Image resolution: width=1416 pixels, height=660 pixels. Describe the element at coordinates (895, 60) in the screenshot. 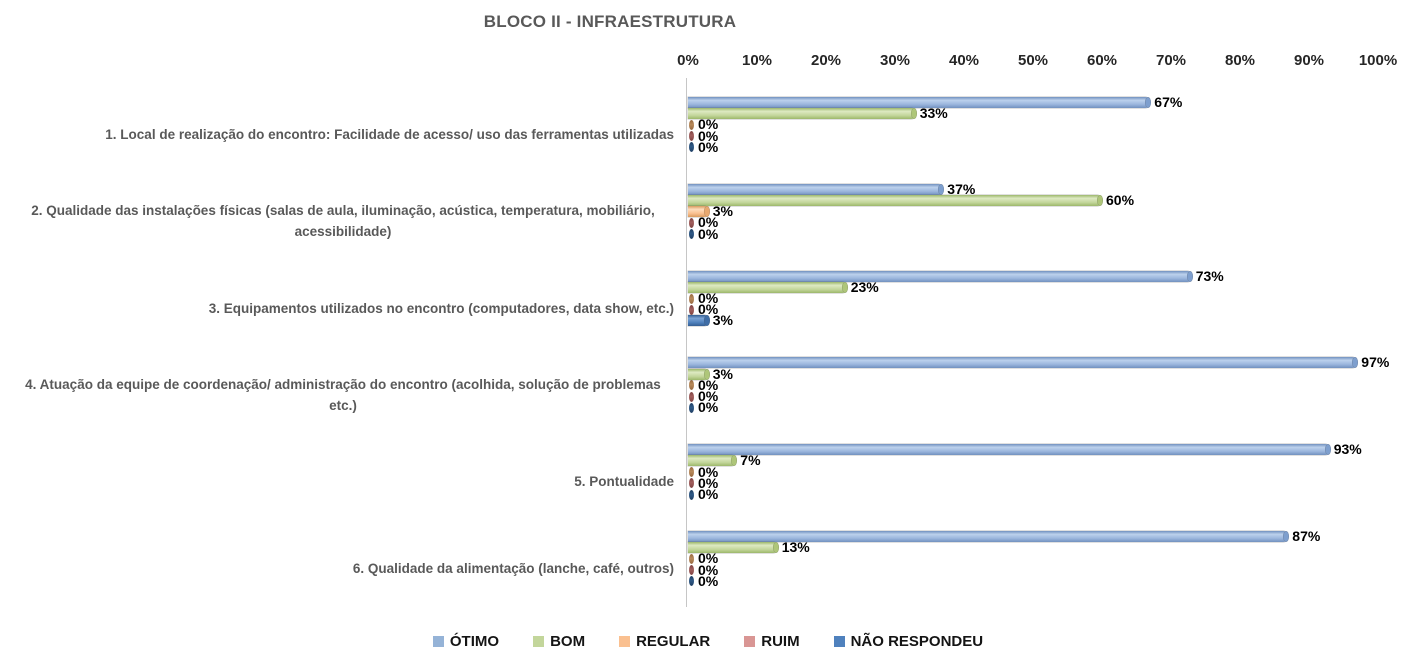

I see `x-tick-label: 30%` at that location.